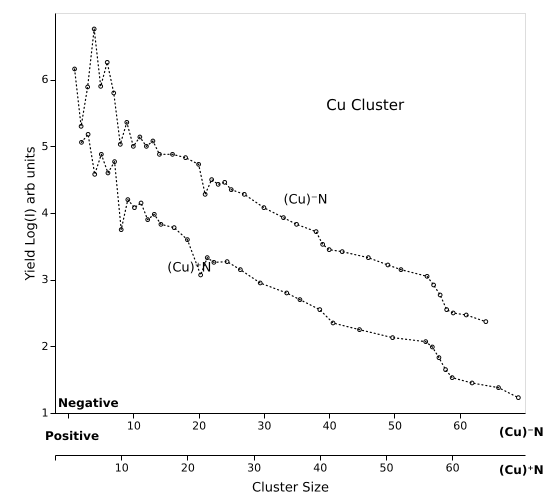 This screenshot has width=553, height=502. Describe the element at coordinates (45, 213) in the screenshot. I see `y-tick-label: 4` at that location.